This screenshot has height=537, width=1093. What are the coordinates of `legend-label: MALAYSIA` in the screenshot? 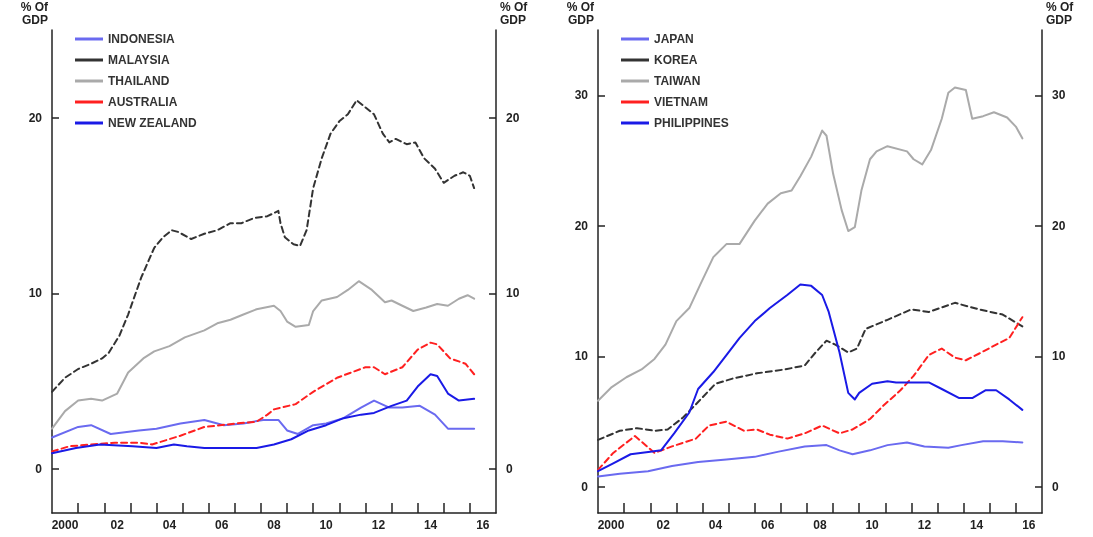 It's located at (139, 60).